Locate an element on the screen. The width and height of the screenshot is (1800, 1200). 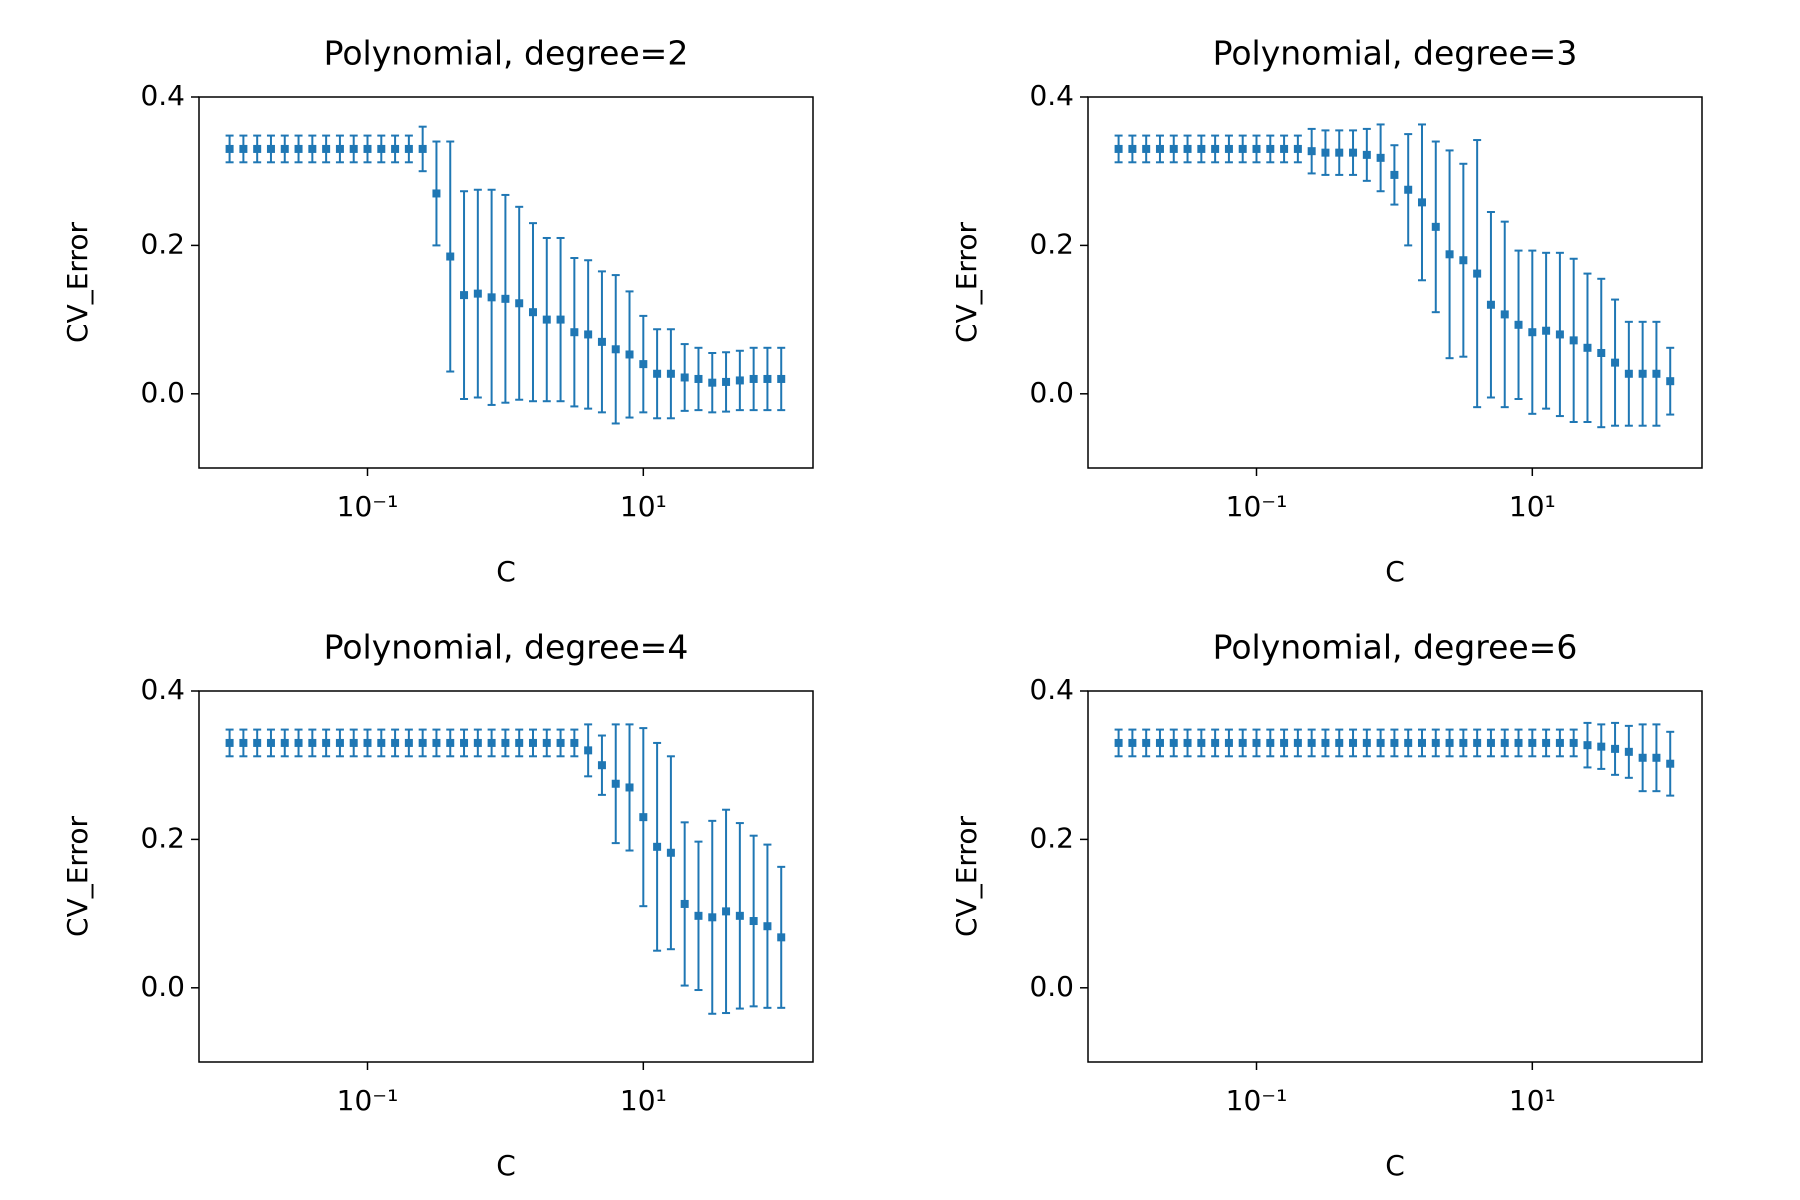
y-axis-label: CV_Error is located at coordinates (966, 282).